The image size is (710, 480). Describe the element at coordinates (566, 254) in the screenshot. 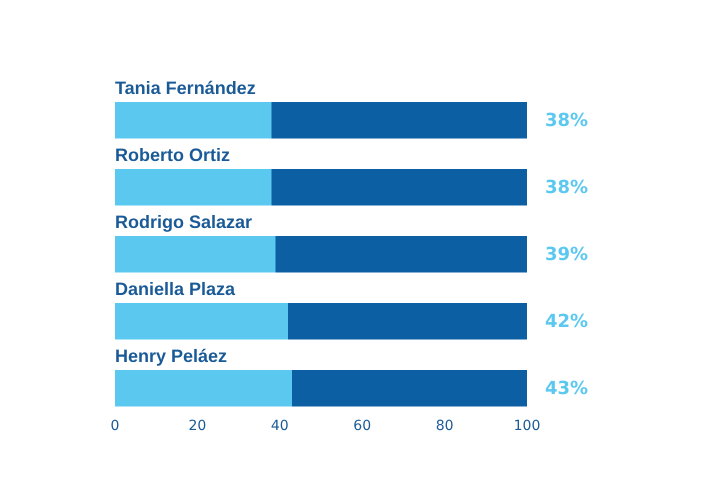

I see `data-label: 39%` at that location.